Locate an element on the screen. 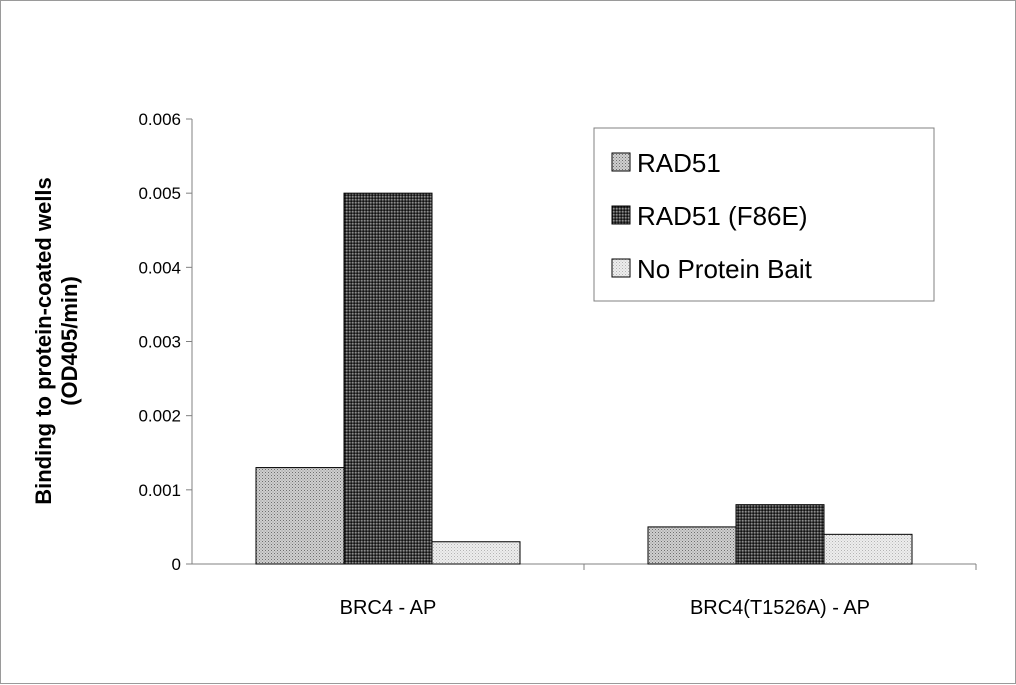  y-tick-label: 0.005 is located at coordinates (159, 193).